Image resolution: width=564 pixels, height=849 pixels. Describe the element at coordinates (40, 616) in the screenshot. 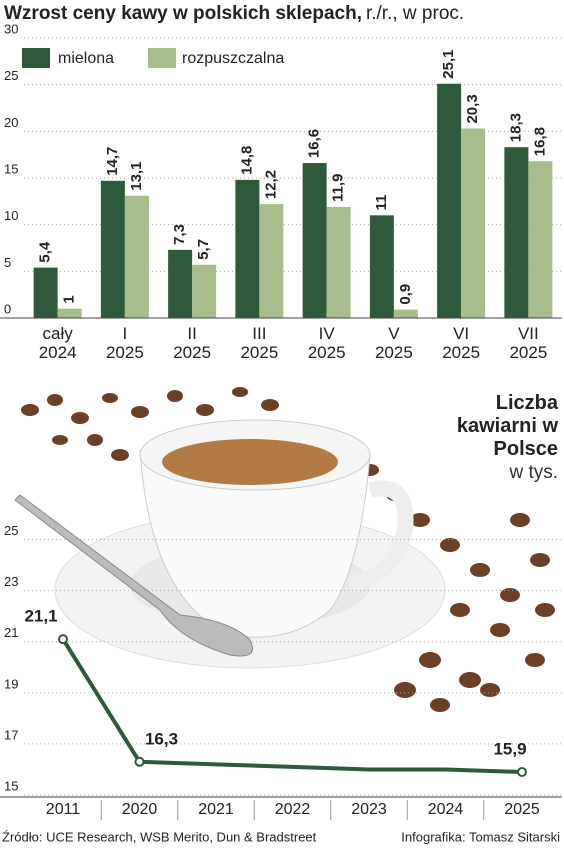

I see `value-label: 21,1` at that location.